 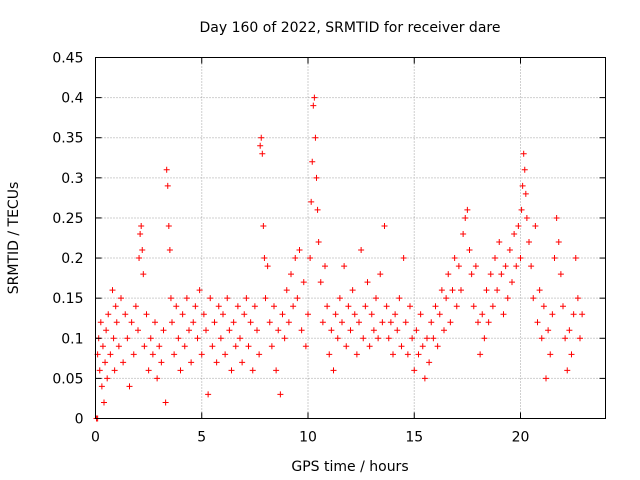 What do you see at coordinates (67, 59) in the screenshot?
I see `y-tick-label: 0.45` at bounding box center [67, 59].